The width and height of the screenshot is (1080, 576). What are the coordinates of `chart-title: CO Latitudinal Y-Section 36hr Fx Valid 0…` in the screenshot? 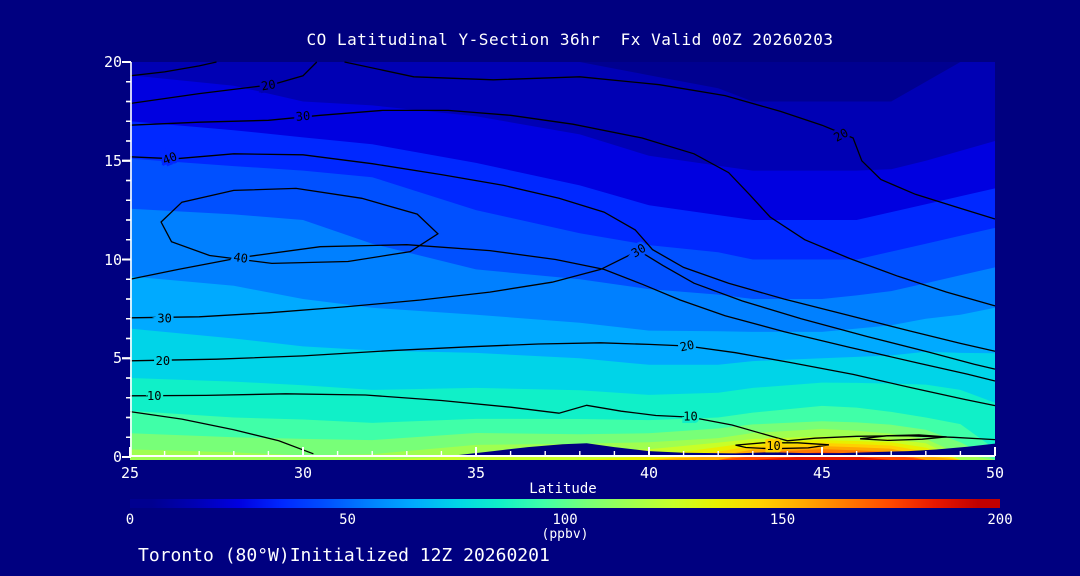 It's located at (570, 39).